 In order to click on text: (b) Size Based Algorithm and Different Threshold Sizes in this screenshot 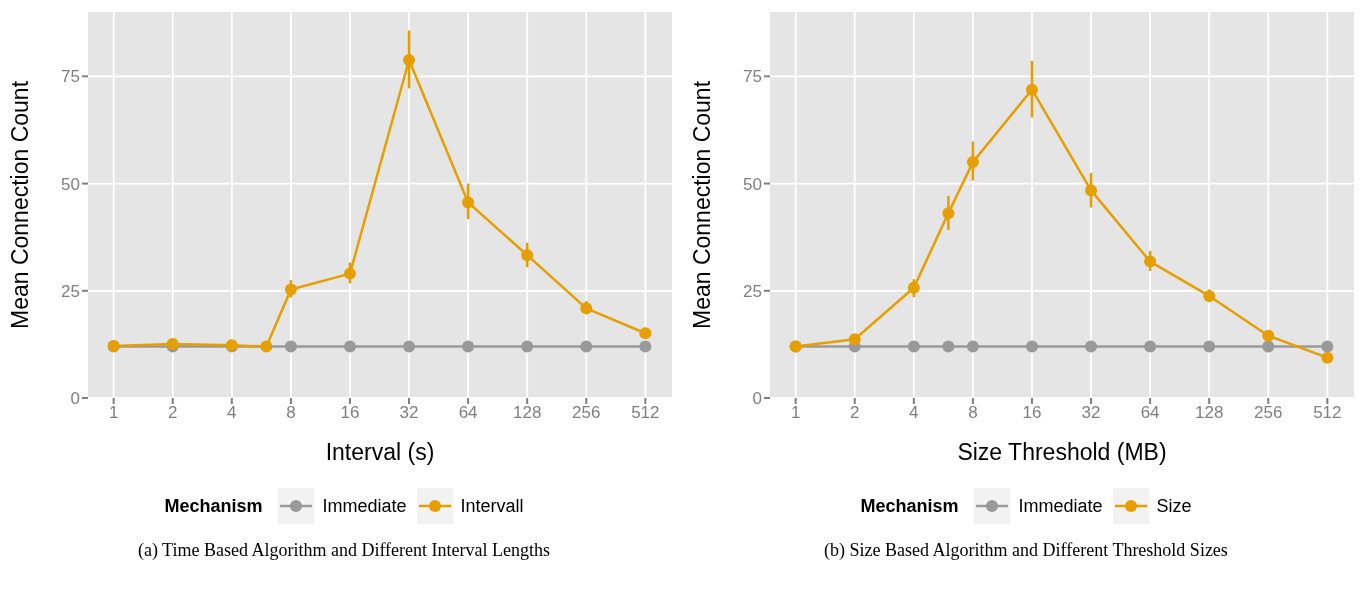, I will do `click(1026, 550)`.